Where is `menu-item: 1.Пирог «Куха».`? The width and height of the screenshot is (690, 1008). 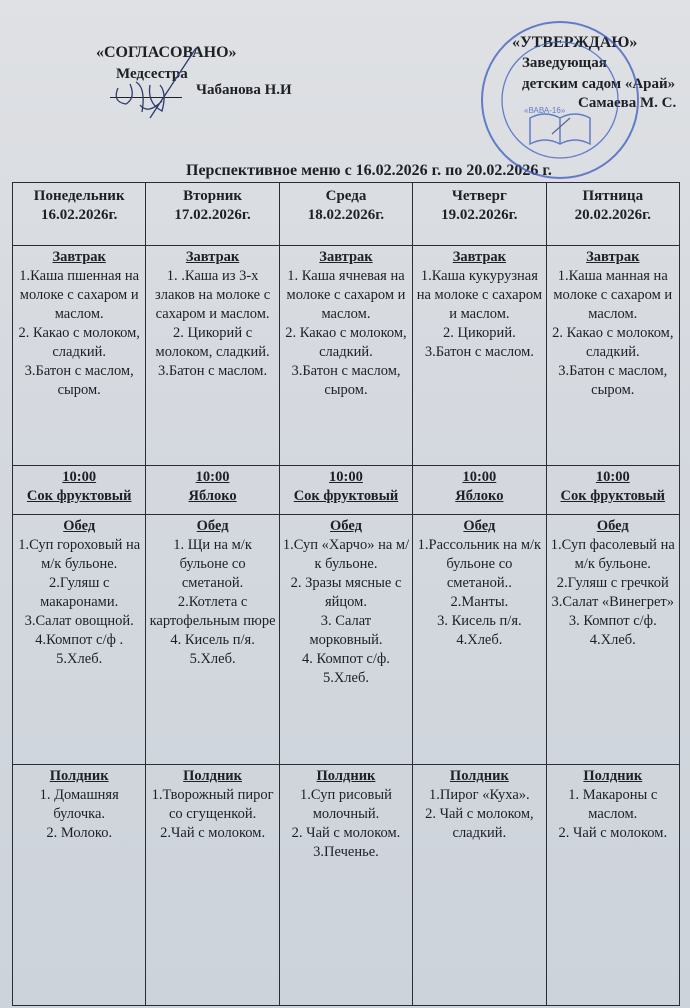
menu-item: 1.Пирог «Куха». is located at coordinates (479, 795).